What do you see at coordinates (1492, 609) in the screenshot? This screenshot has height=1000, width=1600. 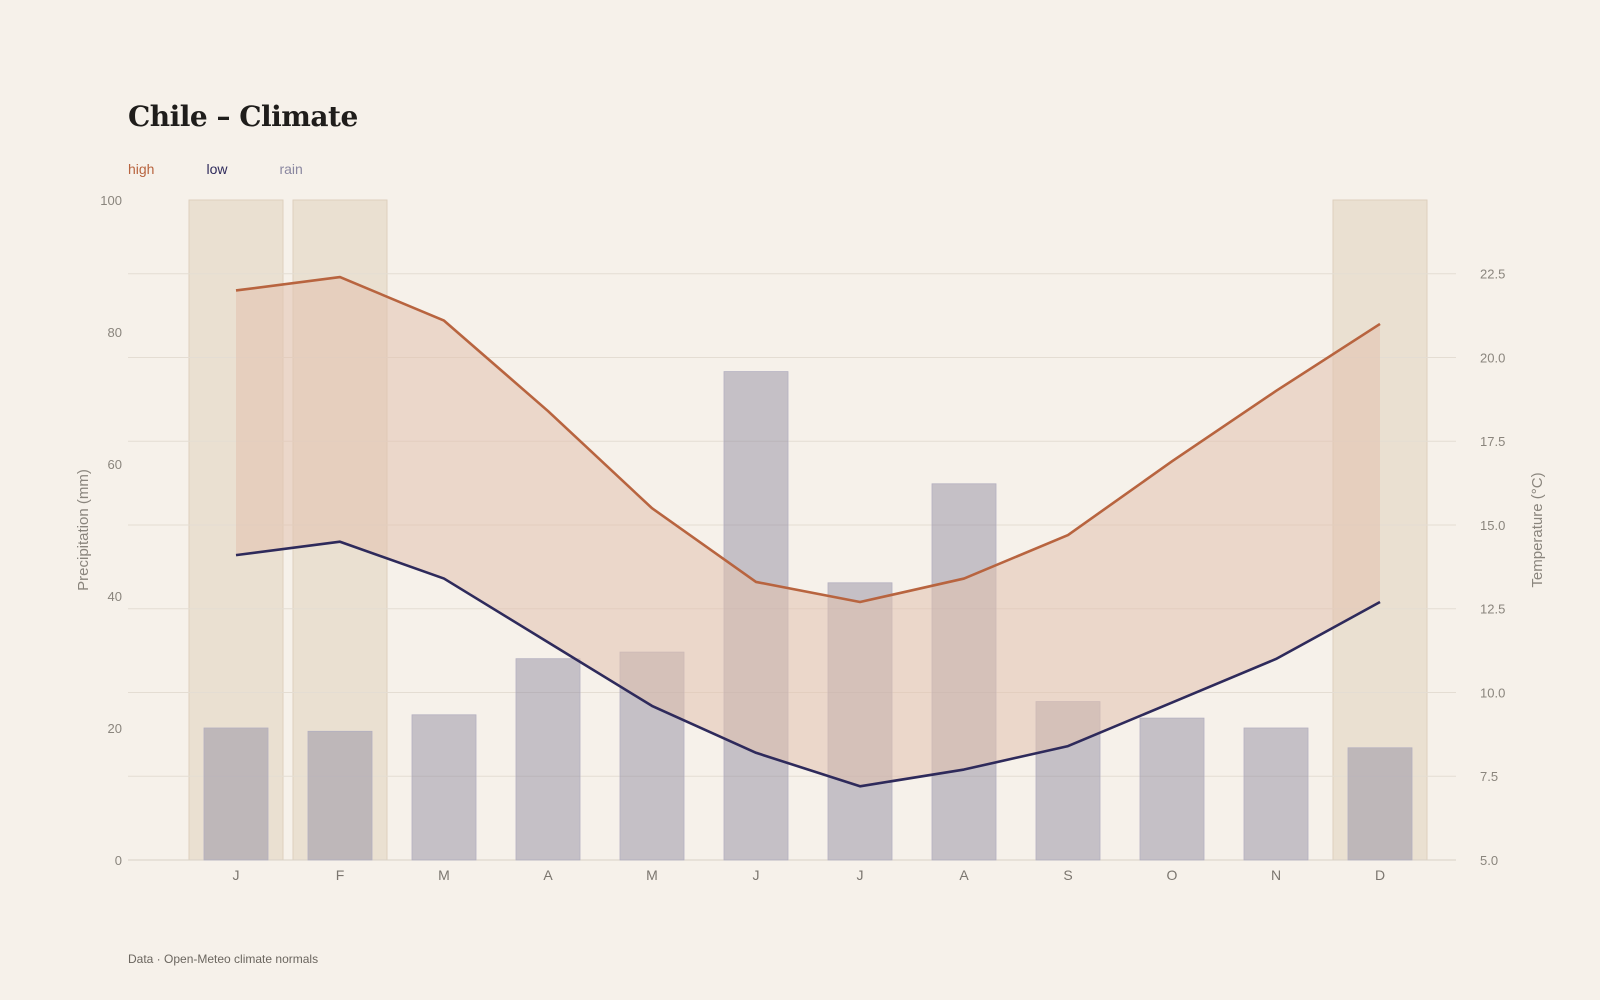 I see `y-right-tick-3: 12.5` at bounding box center [1492, 609].